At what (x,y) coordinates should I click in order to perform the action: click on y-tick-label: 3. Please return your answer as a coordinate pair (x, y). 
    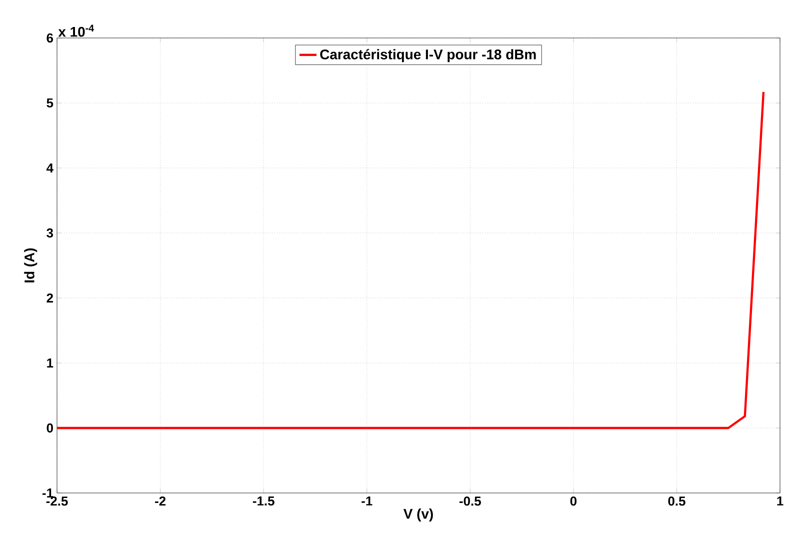
    Looking at the image, I should click on (50, 233).